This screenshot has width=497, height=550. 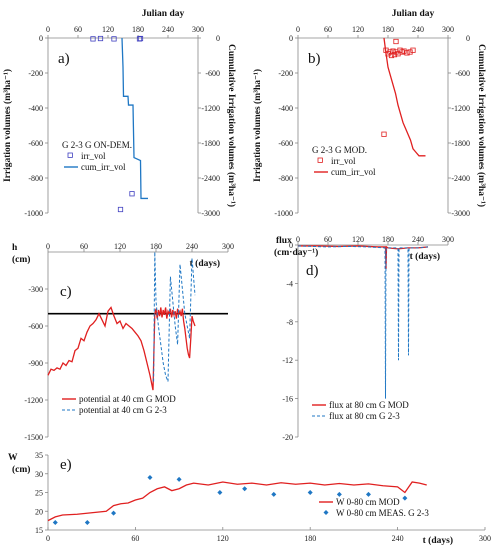 I want to click on e-series-0-line, so click(x=237, y=501).